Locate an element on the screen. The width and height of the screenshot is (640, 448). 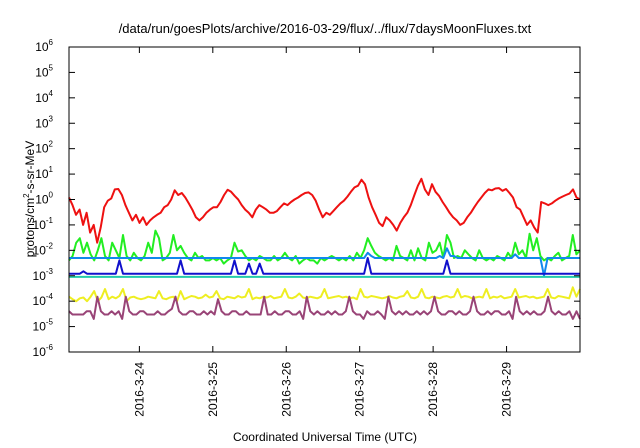
y-tick-label: 10⁻⁶ is located at coordinates (43, 351).